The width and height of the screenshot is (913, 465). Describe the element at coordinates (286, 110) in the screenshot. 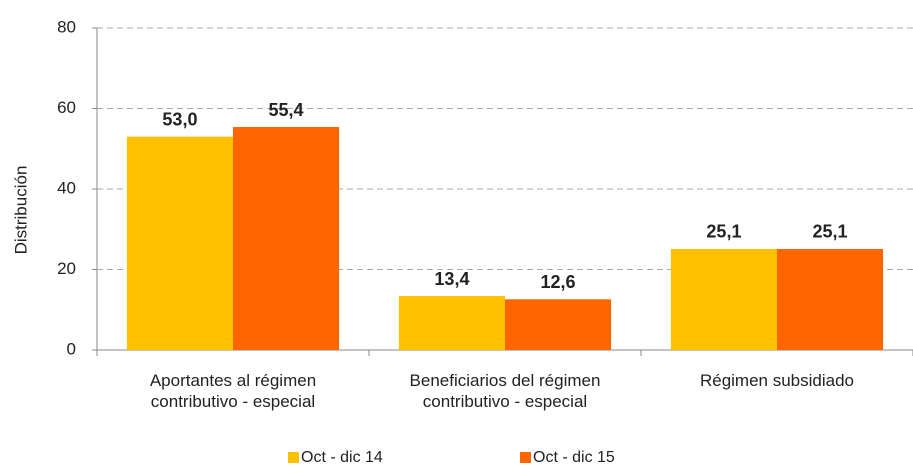

I see `value-label: 55,4` at that location.